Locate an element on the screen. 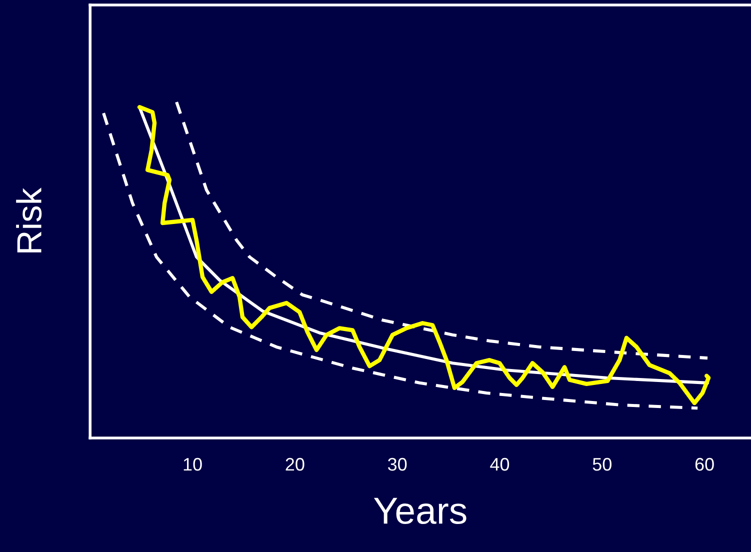  x-axis-title: Years is located at coordinates (420, 511).